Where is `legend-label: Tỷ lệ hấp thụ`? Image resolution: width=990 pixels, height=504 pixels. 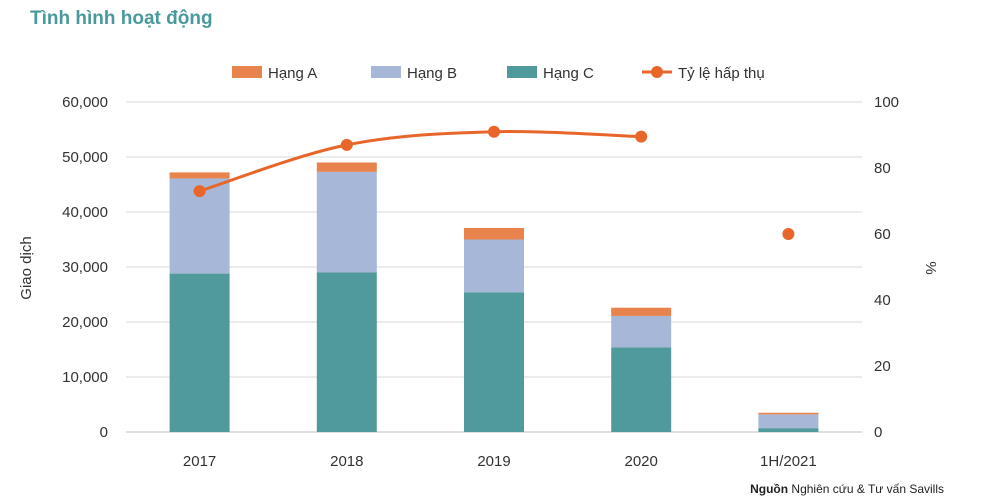
legend-label: Tỷ lệ hấp thụ is located at coordinates (721, 73).